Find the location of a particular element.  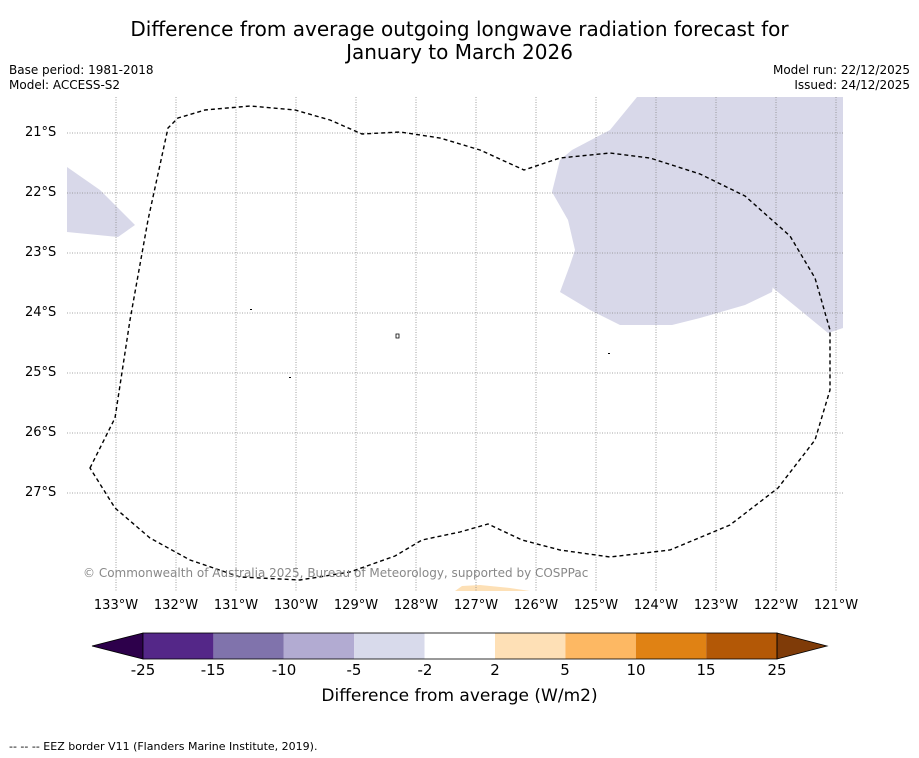

colorbar-tick: -15 is located at coordinates (213, 670).